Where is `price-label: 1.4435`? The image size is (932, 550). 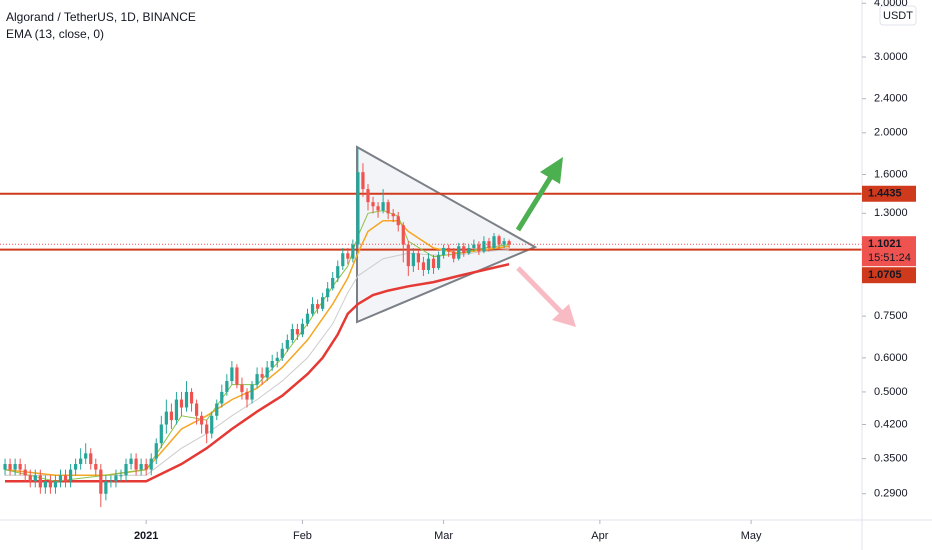
price-label: 1.4435 is located at coordinates (885, 194).